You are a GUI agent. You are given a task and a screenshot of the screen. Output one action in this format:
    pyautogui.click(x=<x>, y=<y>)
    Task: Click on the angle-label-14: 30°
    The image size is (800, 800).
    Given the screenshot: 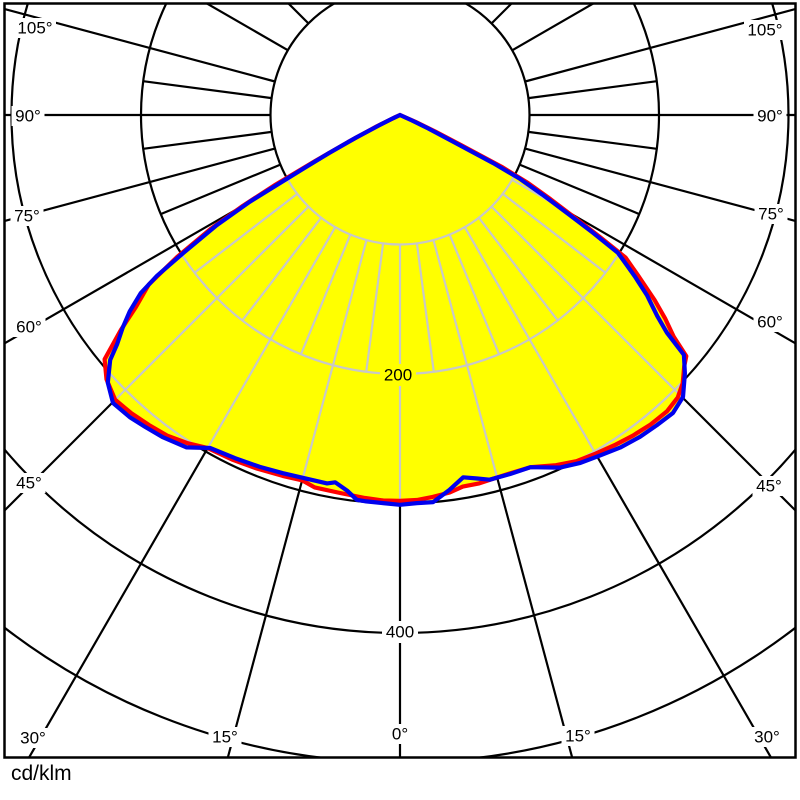 What is the action you would take?
    pyautogui.click(x=767, y=737)
    